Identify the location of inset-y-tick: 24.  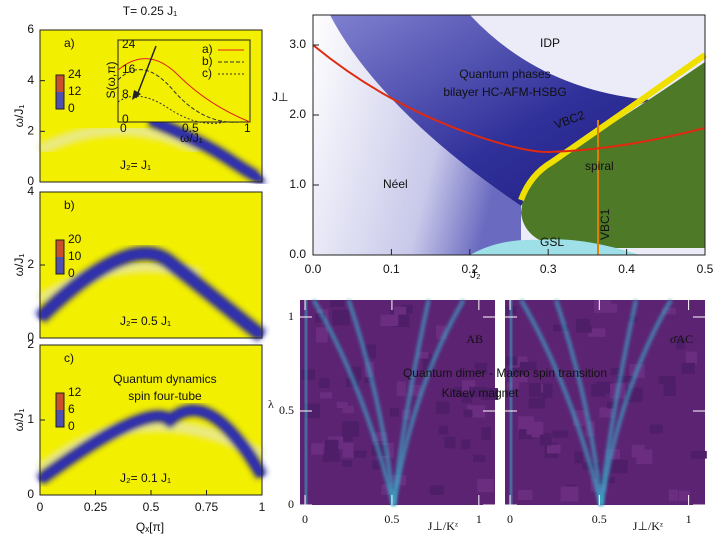
(129, 44).